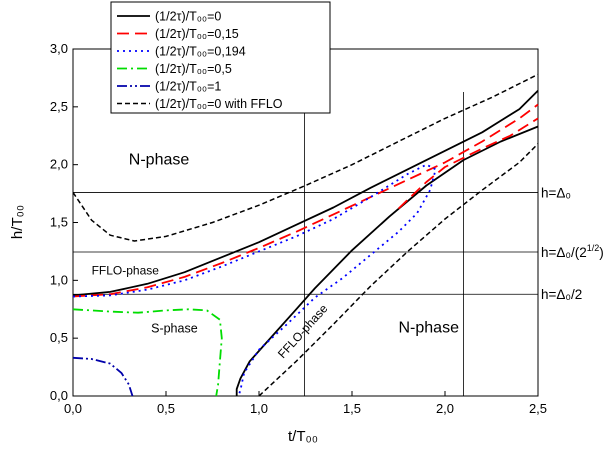  What do you see at coordinates (59, 222) in the screenshot?
I see `y-tick-label-3: 1,5` at bounding box center [59, 222].